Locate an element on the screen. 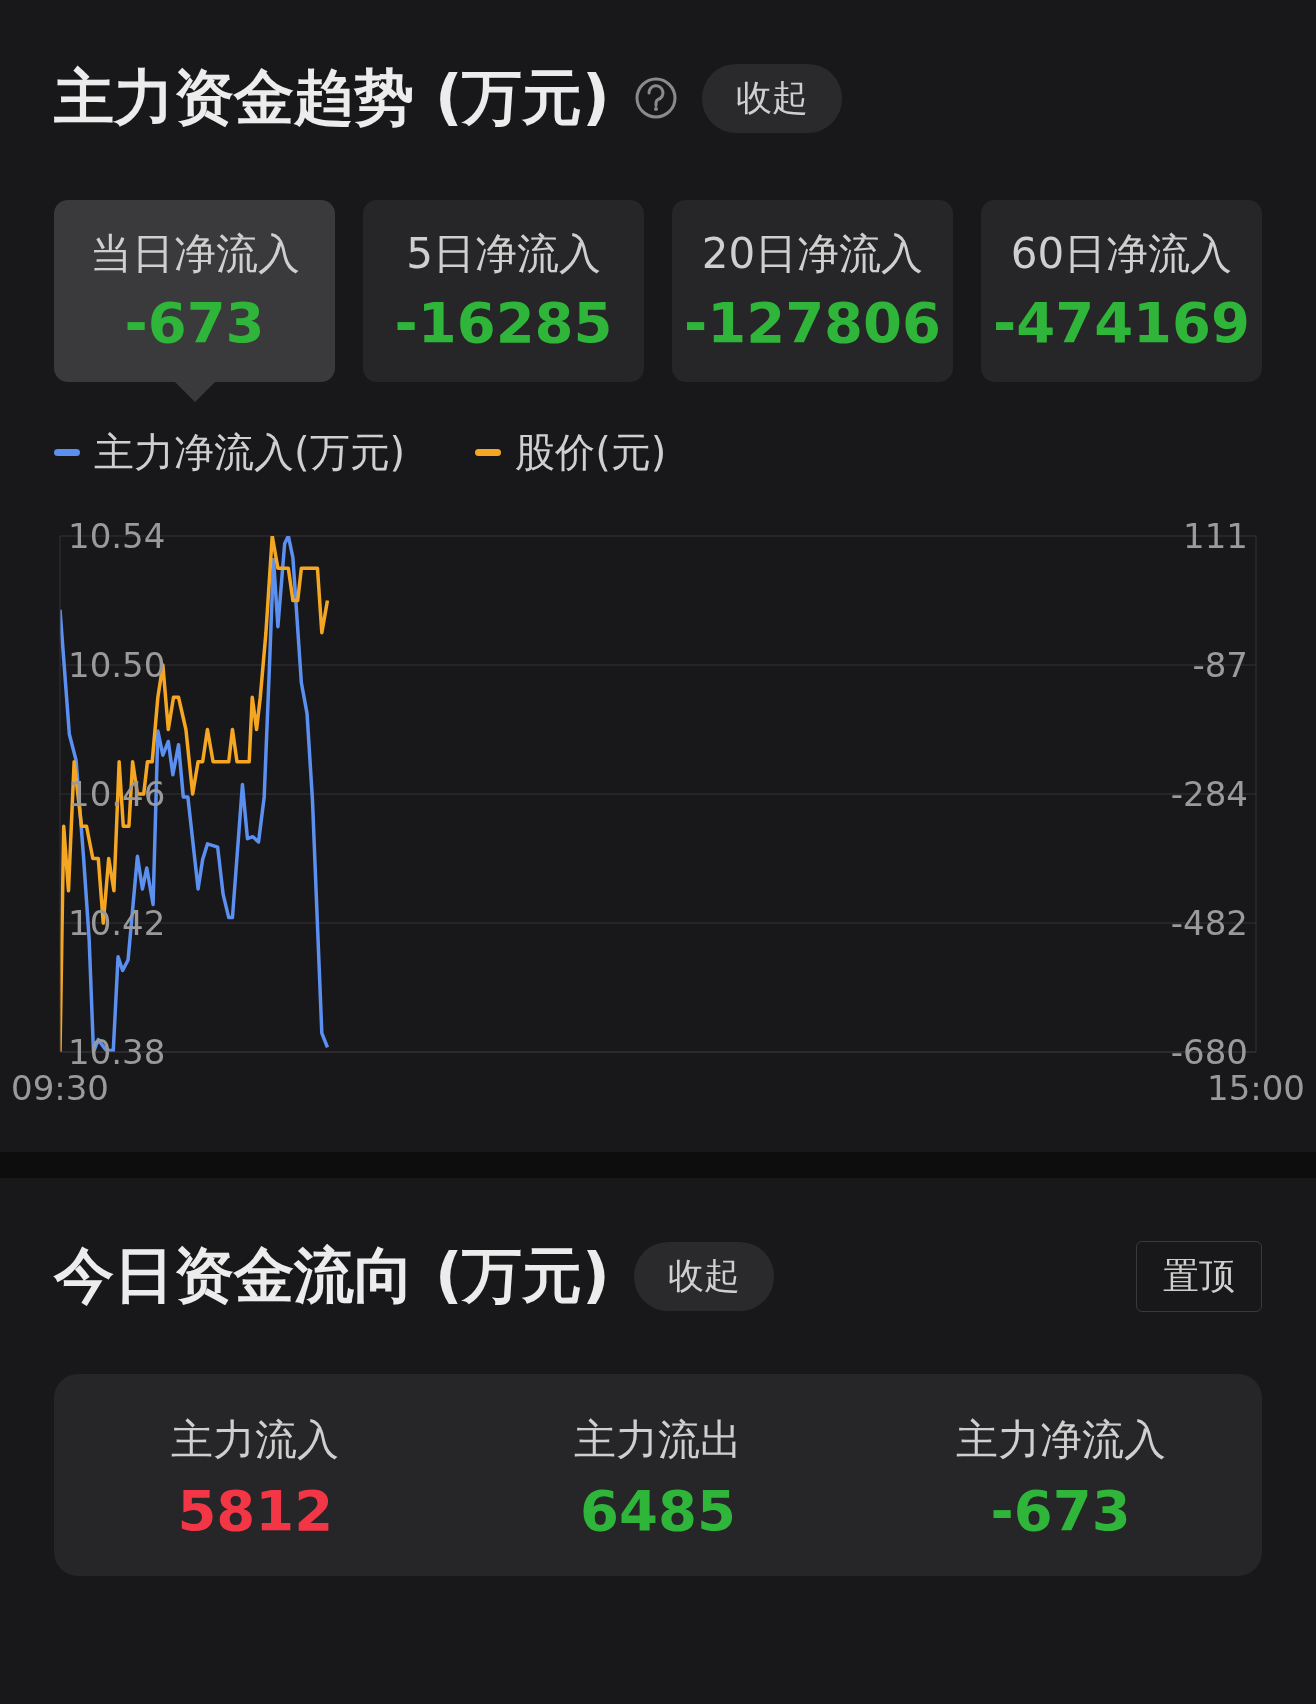 This screenshot has height=1704, width=1316. category-label: 主力净流入 is located at coordinates (1060, 1440).